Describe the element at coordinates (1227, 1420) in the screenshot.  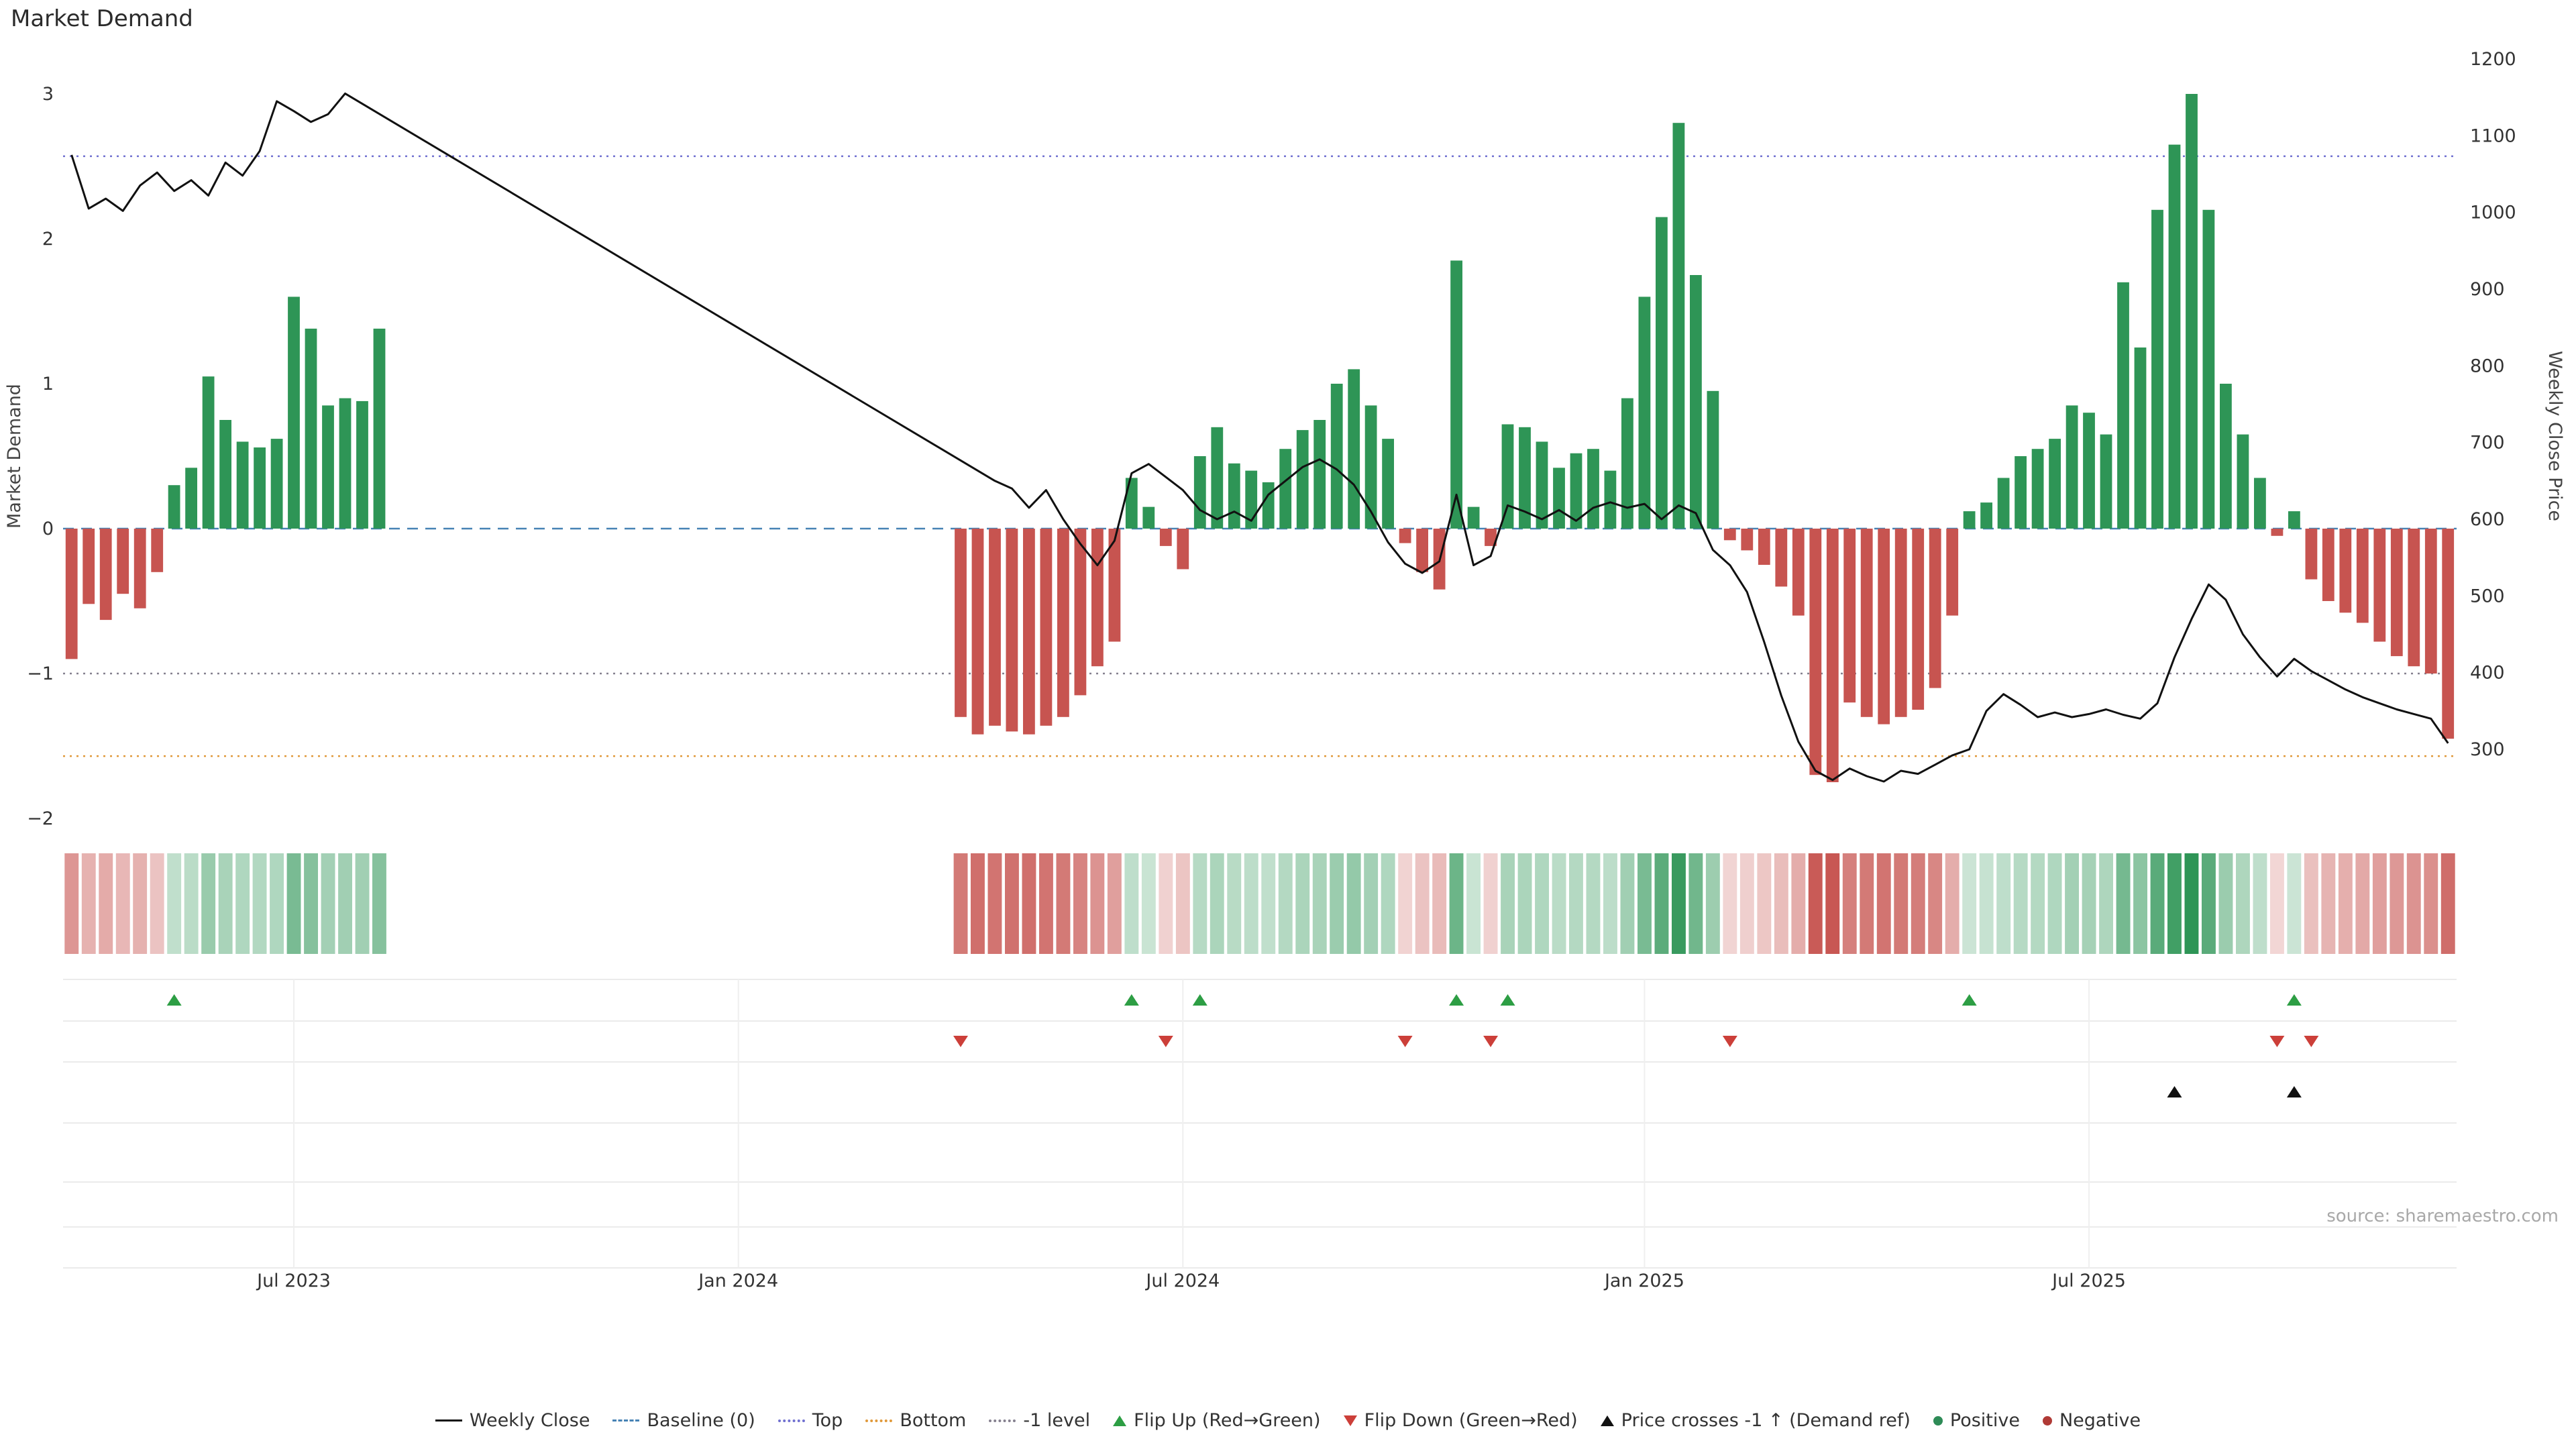
I see `legend-label: Flip Up (Red→Green)` at that location.